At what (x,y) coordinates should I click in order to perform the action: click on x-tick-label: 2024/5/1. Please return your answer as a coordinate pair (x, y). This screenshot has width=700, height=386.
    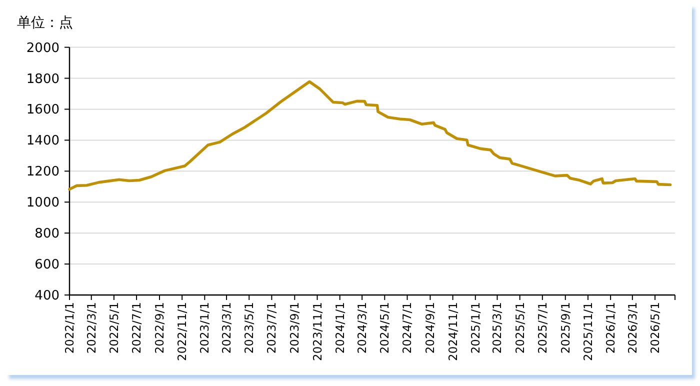
    Looking at the image, I should click on (385, 328).